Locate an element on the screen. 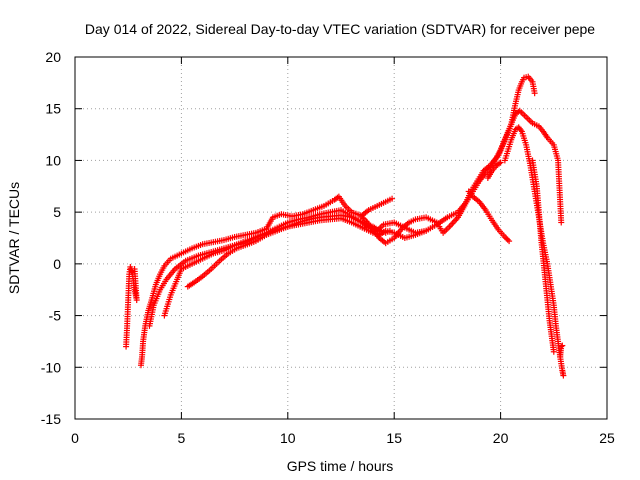 The width and height of the screenshot is (640, 480). x-tick-label: 25 is located at coordinates (607, 438).